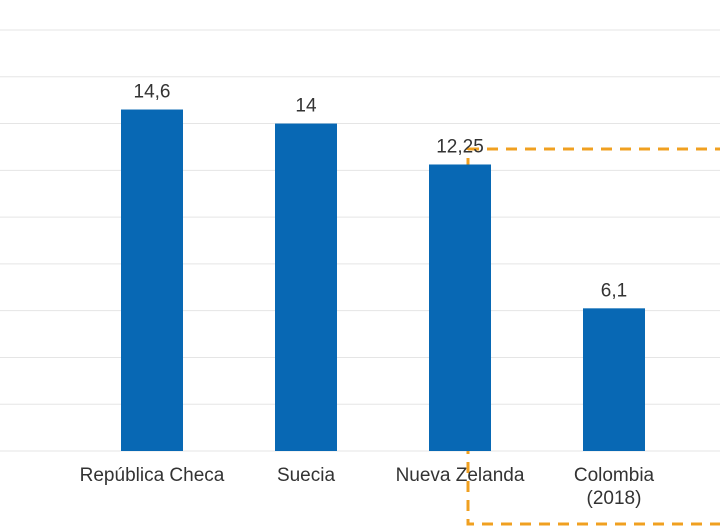 Image resolution: width=720 pixels, height=530 pixels. I want to click on value-label: 6,1, so click(614, 290).